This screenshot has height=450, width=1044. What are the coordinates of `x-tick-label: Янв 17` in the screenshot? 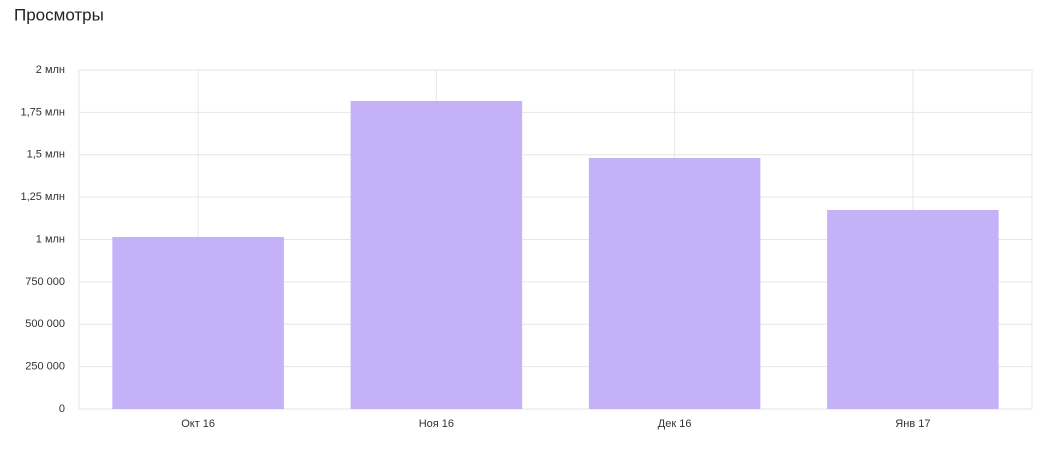 It's located at (912, 424).